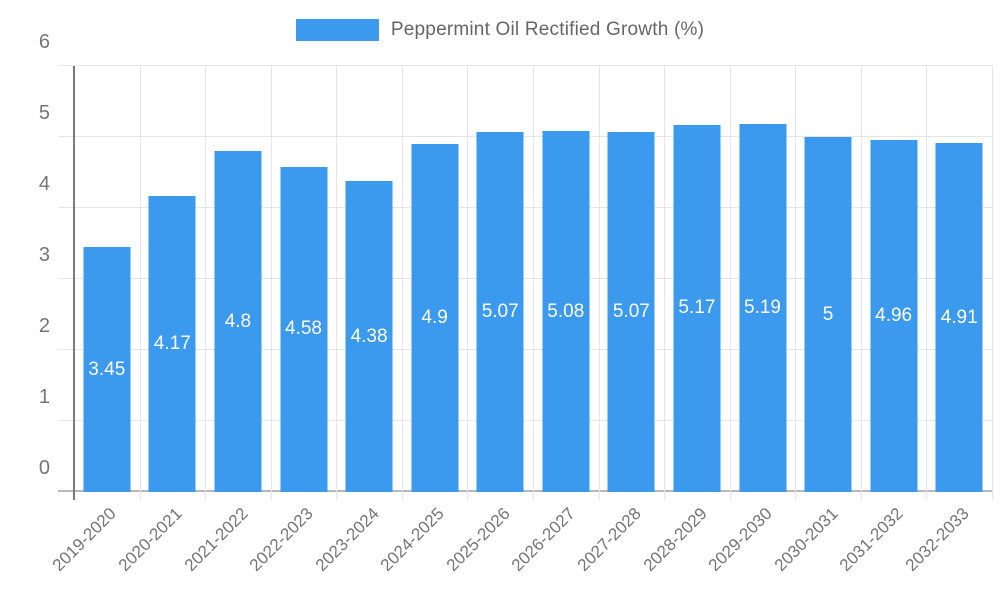 This screenshot has height=600, width=1000. What do you see at coordinates (74, 283) in the screenshot?
I see `y-axis-line` at bounding box center [74, 283].